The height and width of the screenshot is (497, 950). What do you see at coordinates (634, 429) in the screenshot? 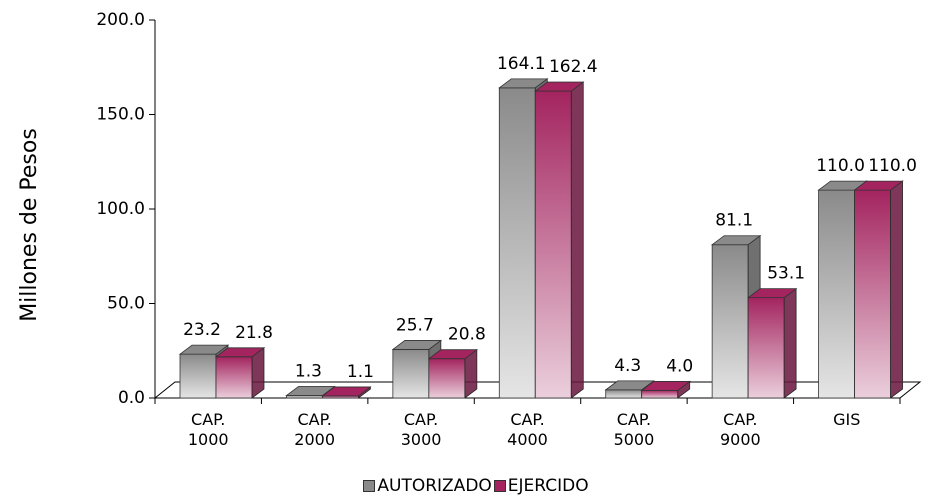
I see `x-tick-label: CAP. 5000` at bounding box center [634, 429].